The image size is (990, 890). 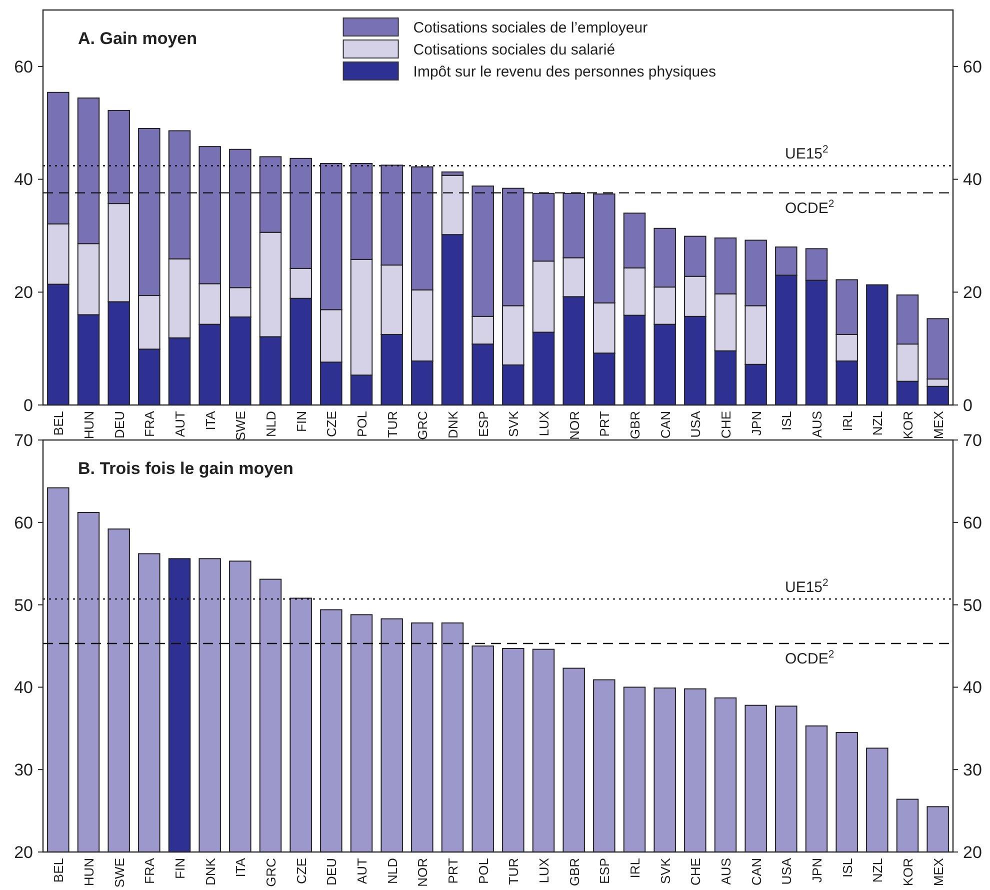 What do you see at coordinates (972, 605) in the screenshot?
I see `y2-tick-label: 50` at bounding box center [972, 605].